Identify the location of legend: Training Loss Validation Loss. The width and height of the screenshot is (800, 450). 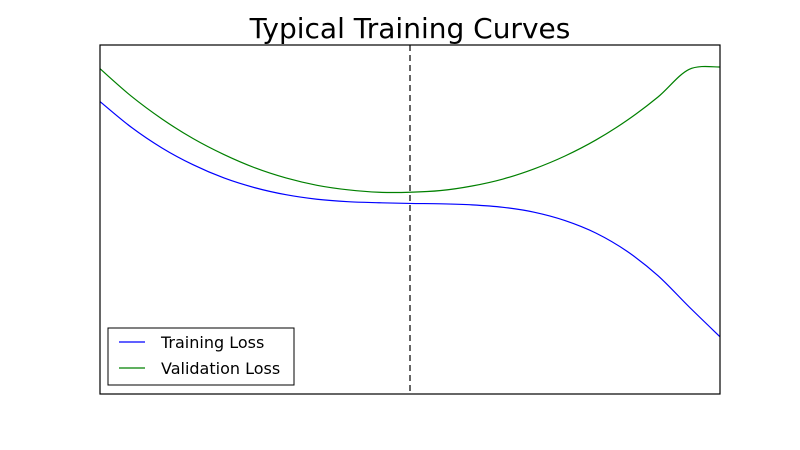
(201, 356).